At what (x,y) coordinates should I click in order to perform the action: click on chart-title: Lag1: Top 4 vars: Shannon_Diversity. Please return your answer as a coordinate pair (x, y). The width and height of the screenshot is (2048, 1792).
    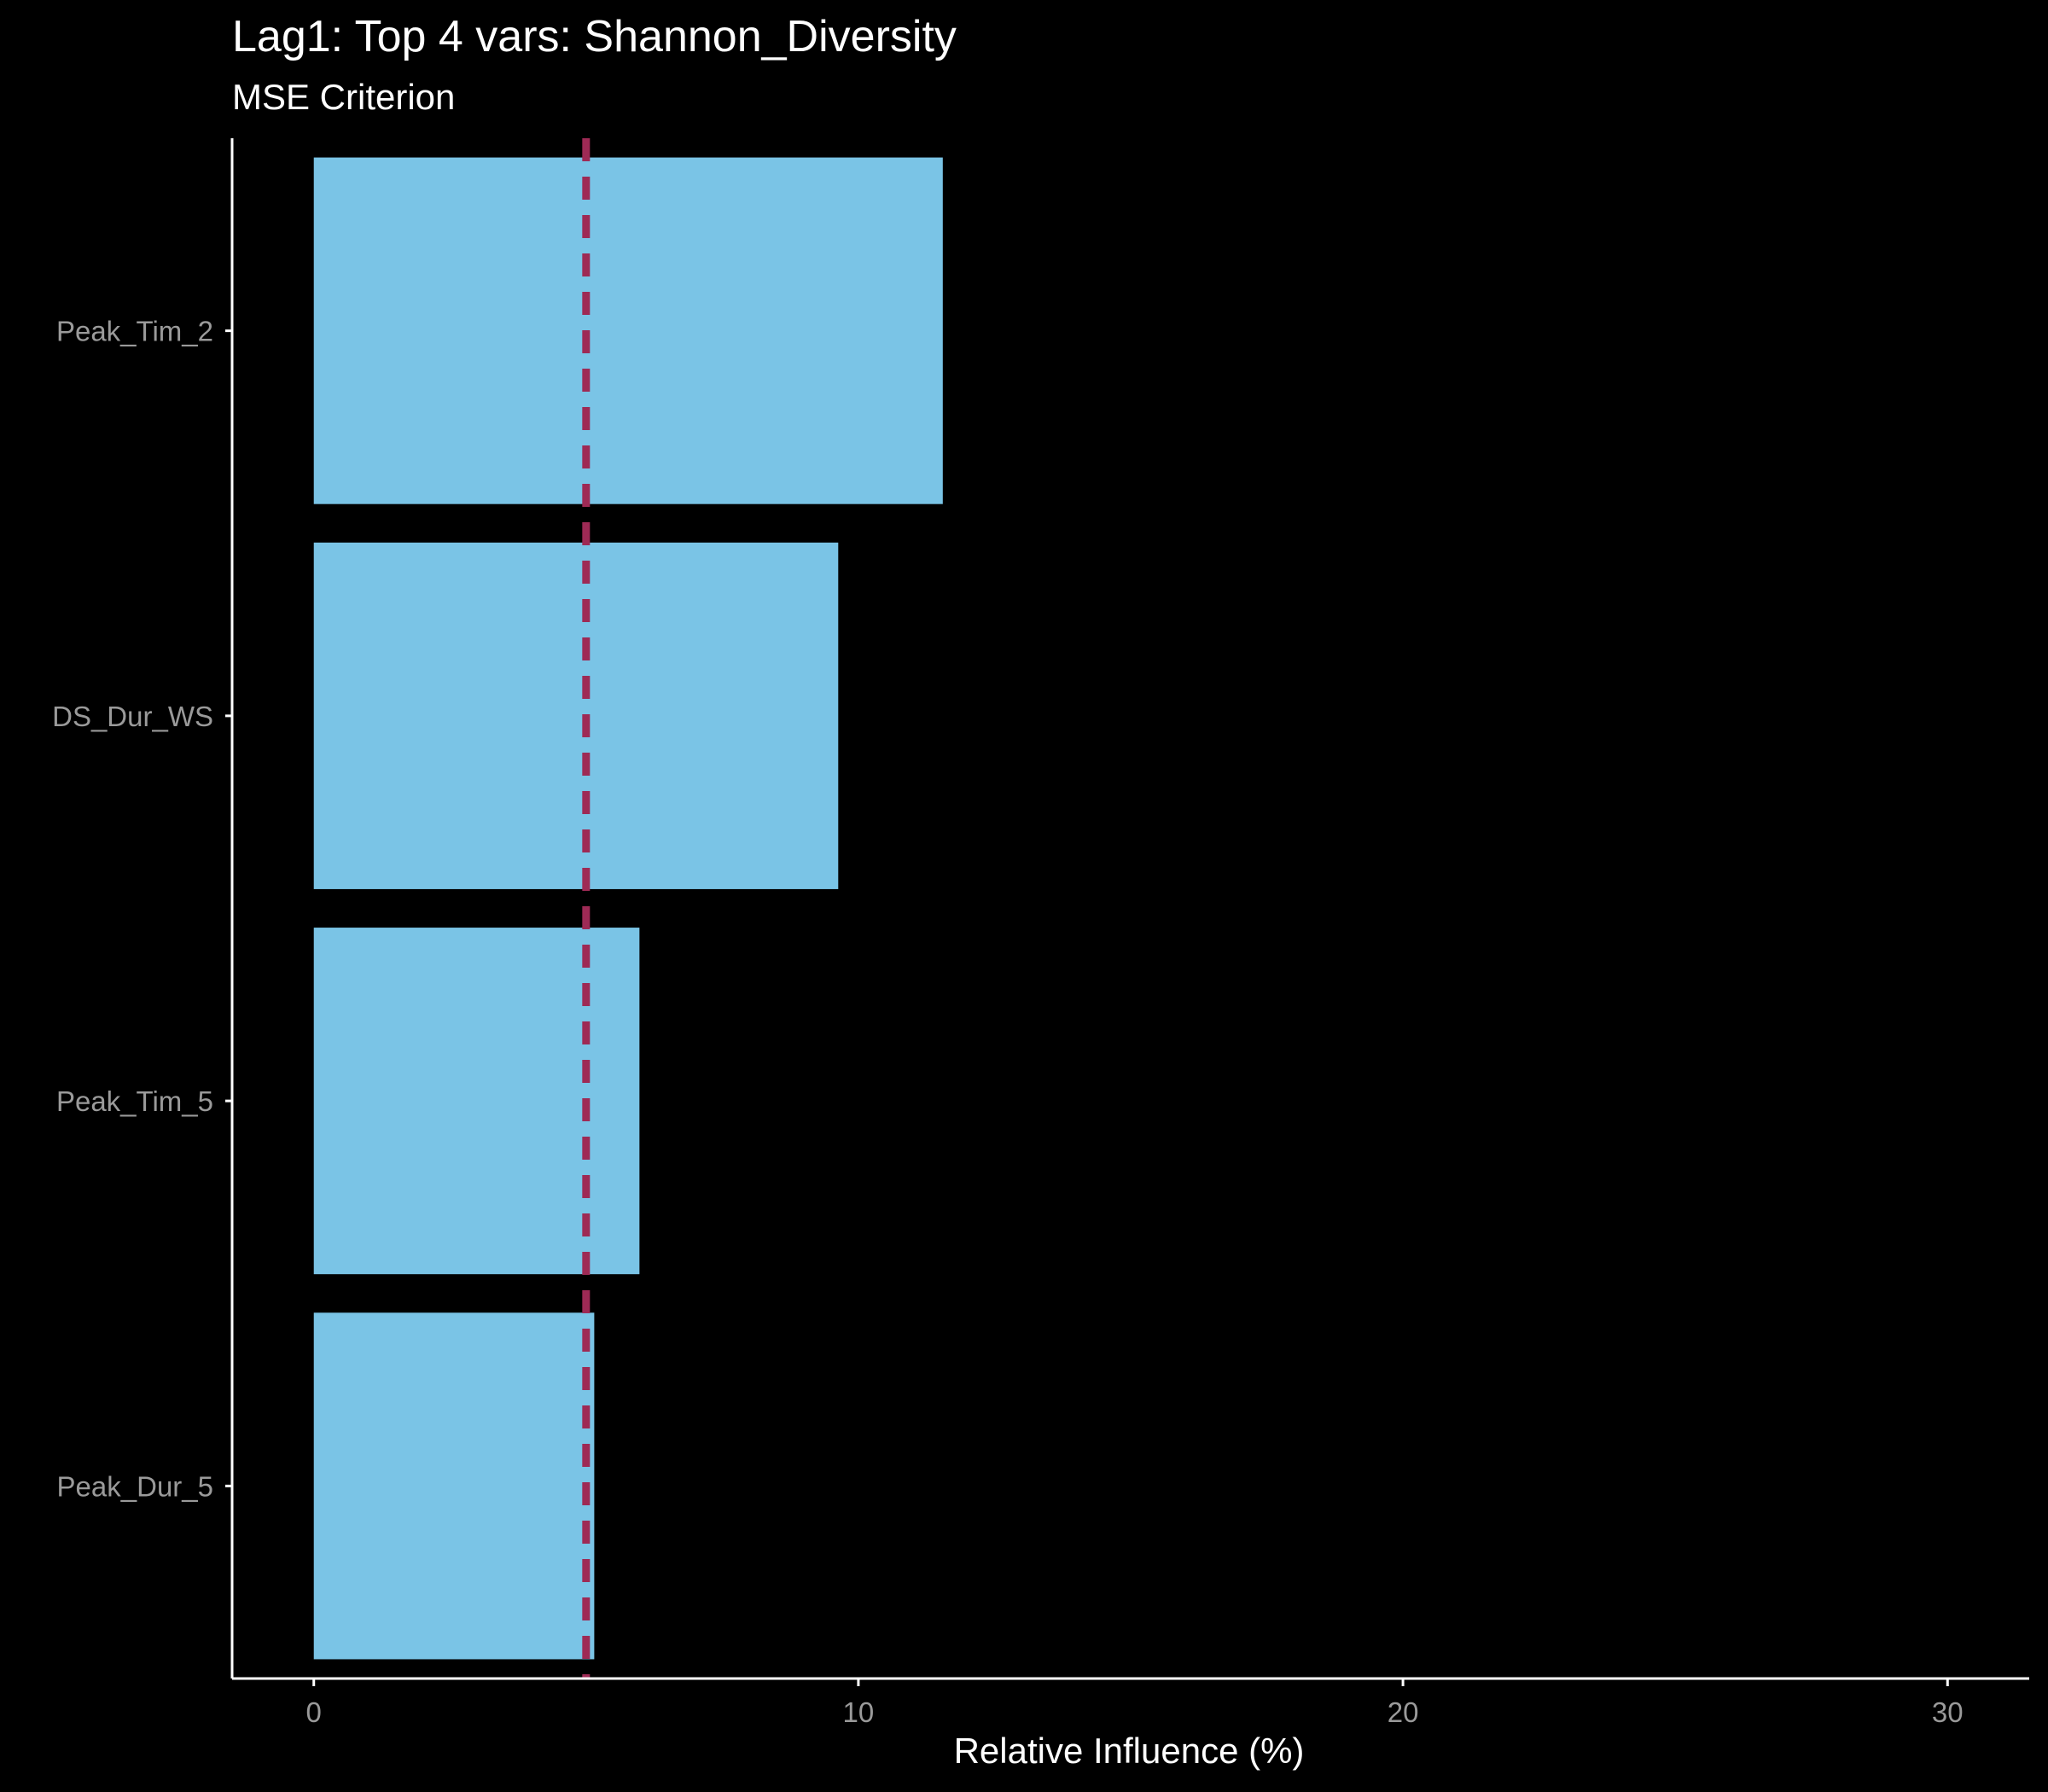
    Looking at the image, I should click on (594, 36).